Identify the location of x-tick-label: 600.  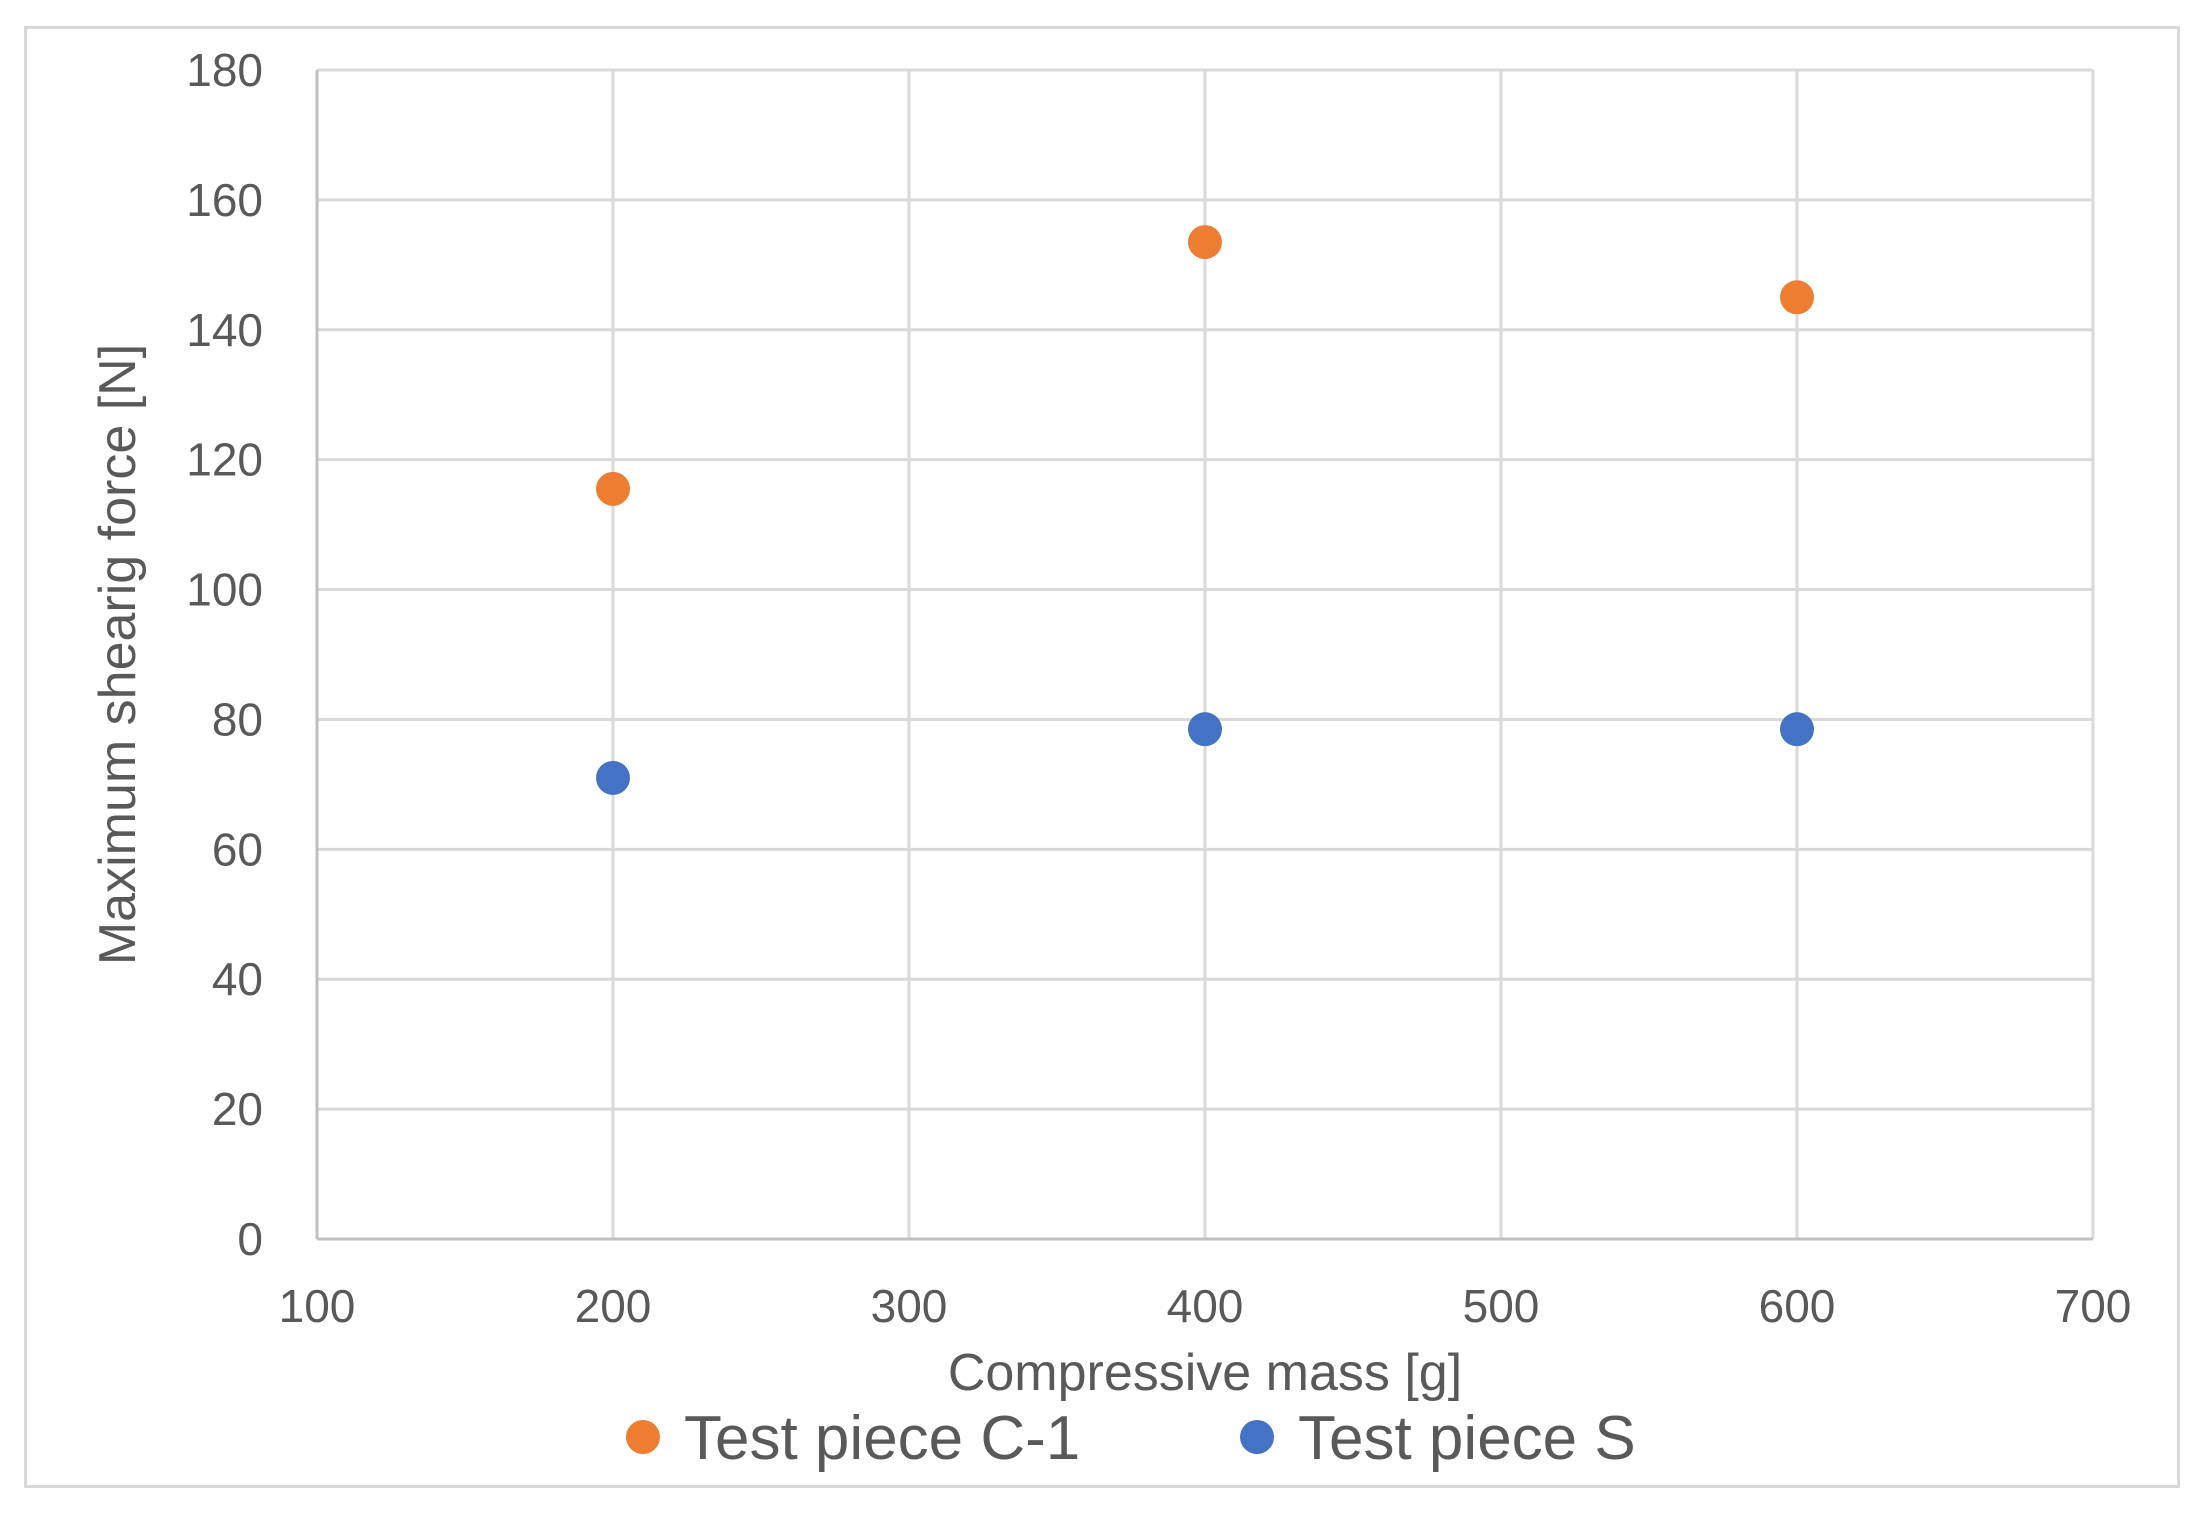
(1797, 1306).